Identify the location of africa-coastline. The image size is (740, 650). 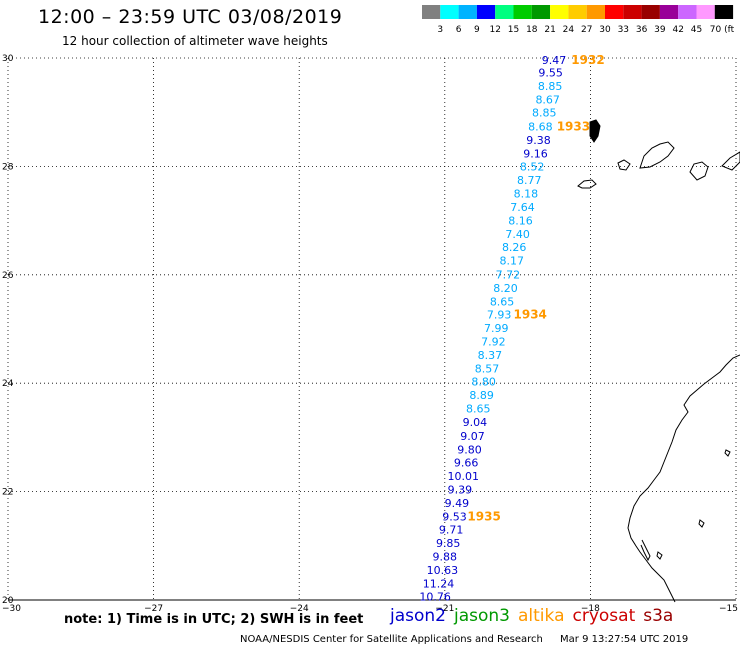
(683, 478).